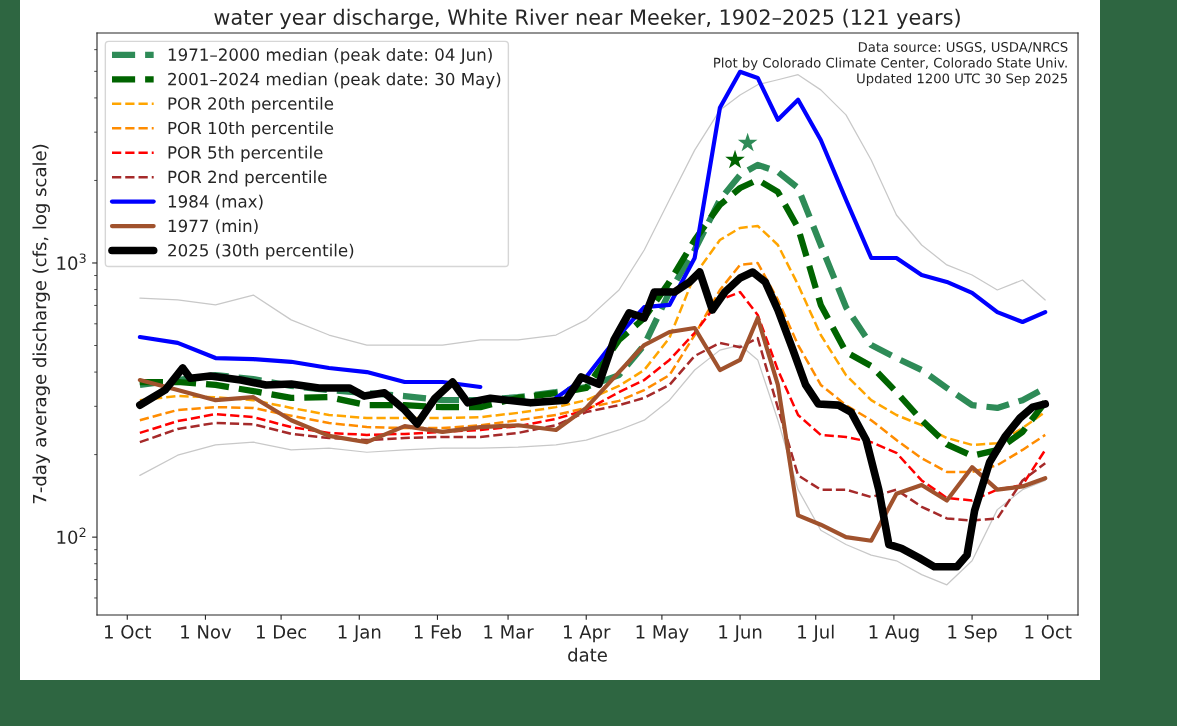 Image resolution: width=1177 pixels, height=726 pixels. What do you see at coordinates (206, 632) in the screenshot?
I see `x-tick-label: 1 Nov` at bounding box center [206, 632].